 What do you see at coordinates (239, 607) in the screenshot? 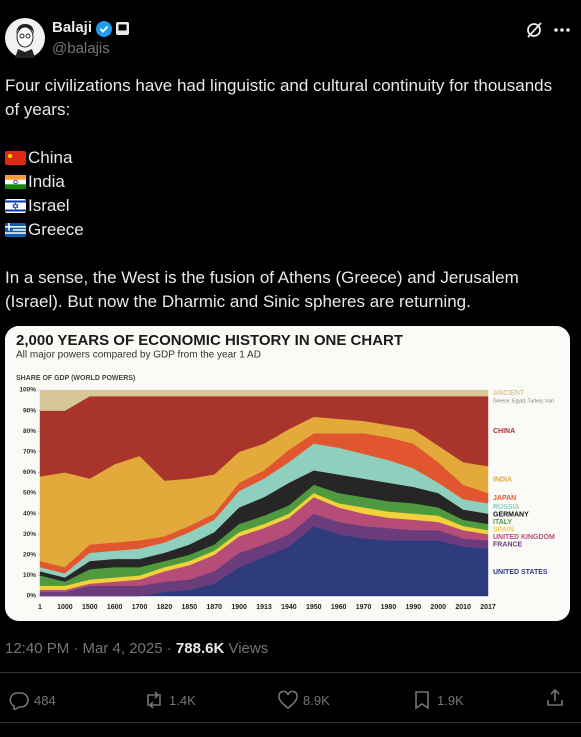
I see `x-tick-label: 1900` at bounding box center [239, 607].